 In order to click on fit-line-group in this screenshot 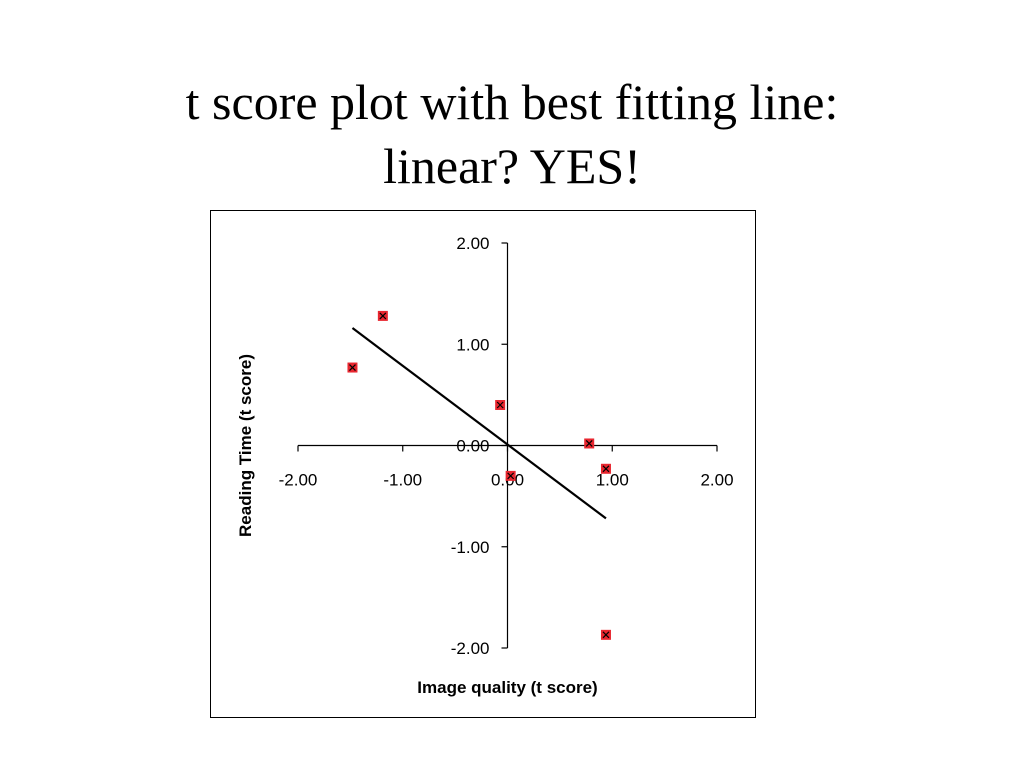, I will do `click(479, 423)`.